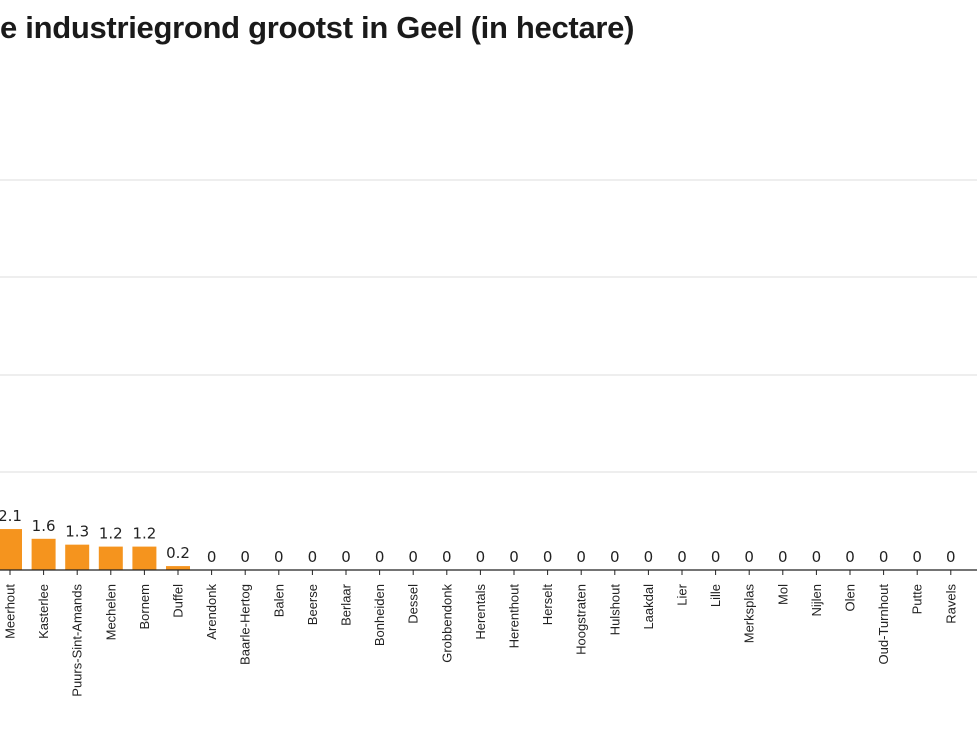 The width and height of the screenshot is (977, 733). What do you see at coordinates (211, 612) in the screenshot?
I see `category-label-arendonk: Arendonk` at bounding box center [211, 612].